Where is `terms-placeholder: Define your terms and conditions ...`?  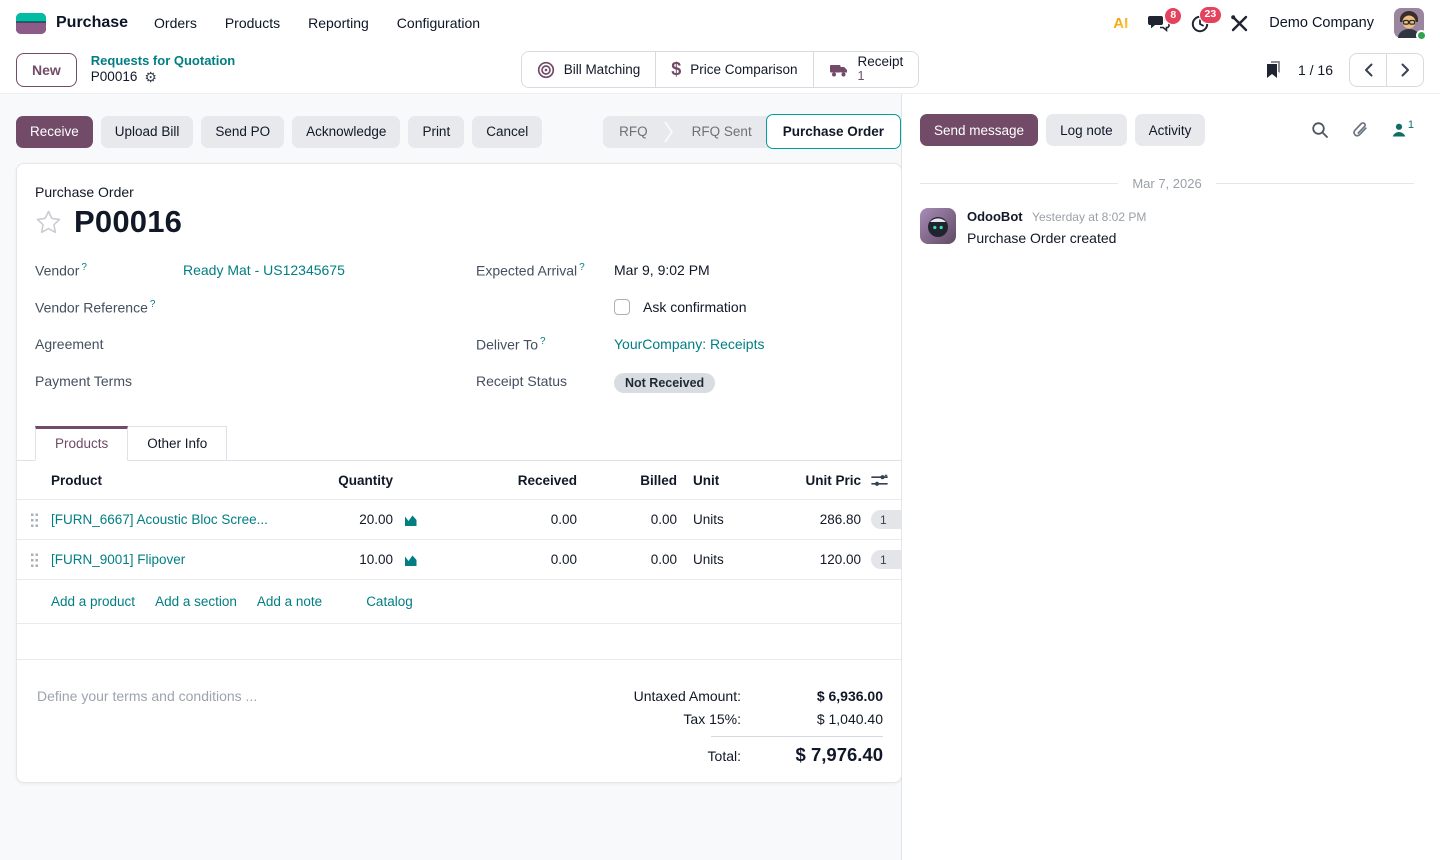 terms-placeholder: Define your terms and conditions ... is located at coordinates (147, 696).